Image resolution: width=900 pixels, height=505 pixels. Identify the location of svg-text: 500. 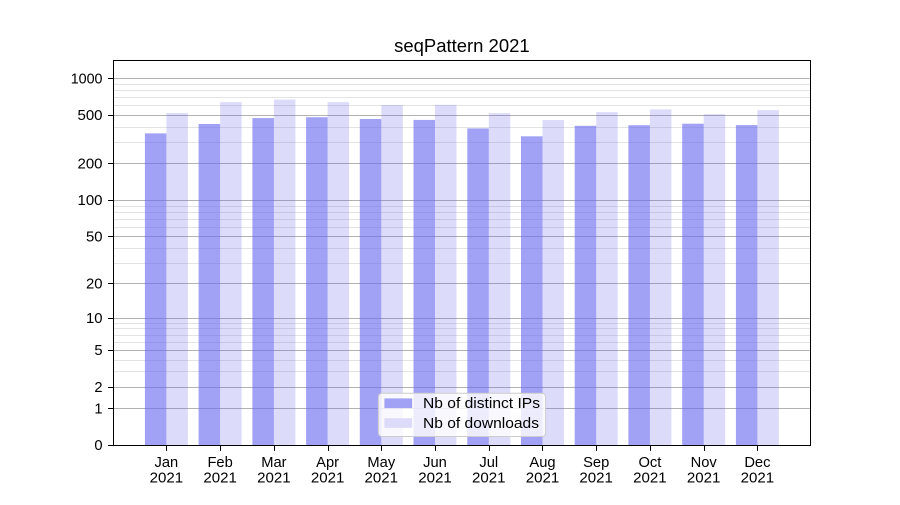
(90, 116).